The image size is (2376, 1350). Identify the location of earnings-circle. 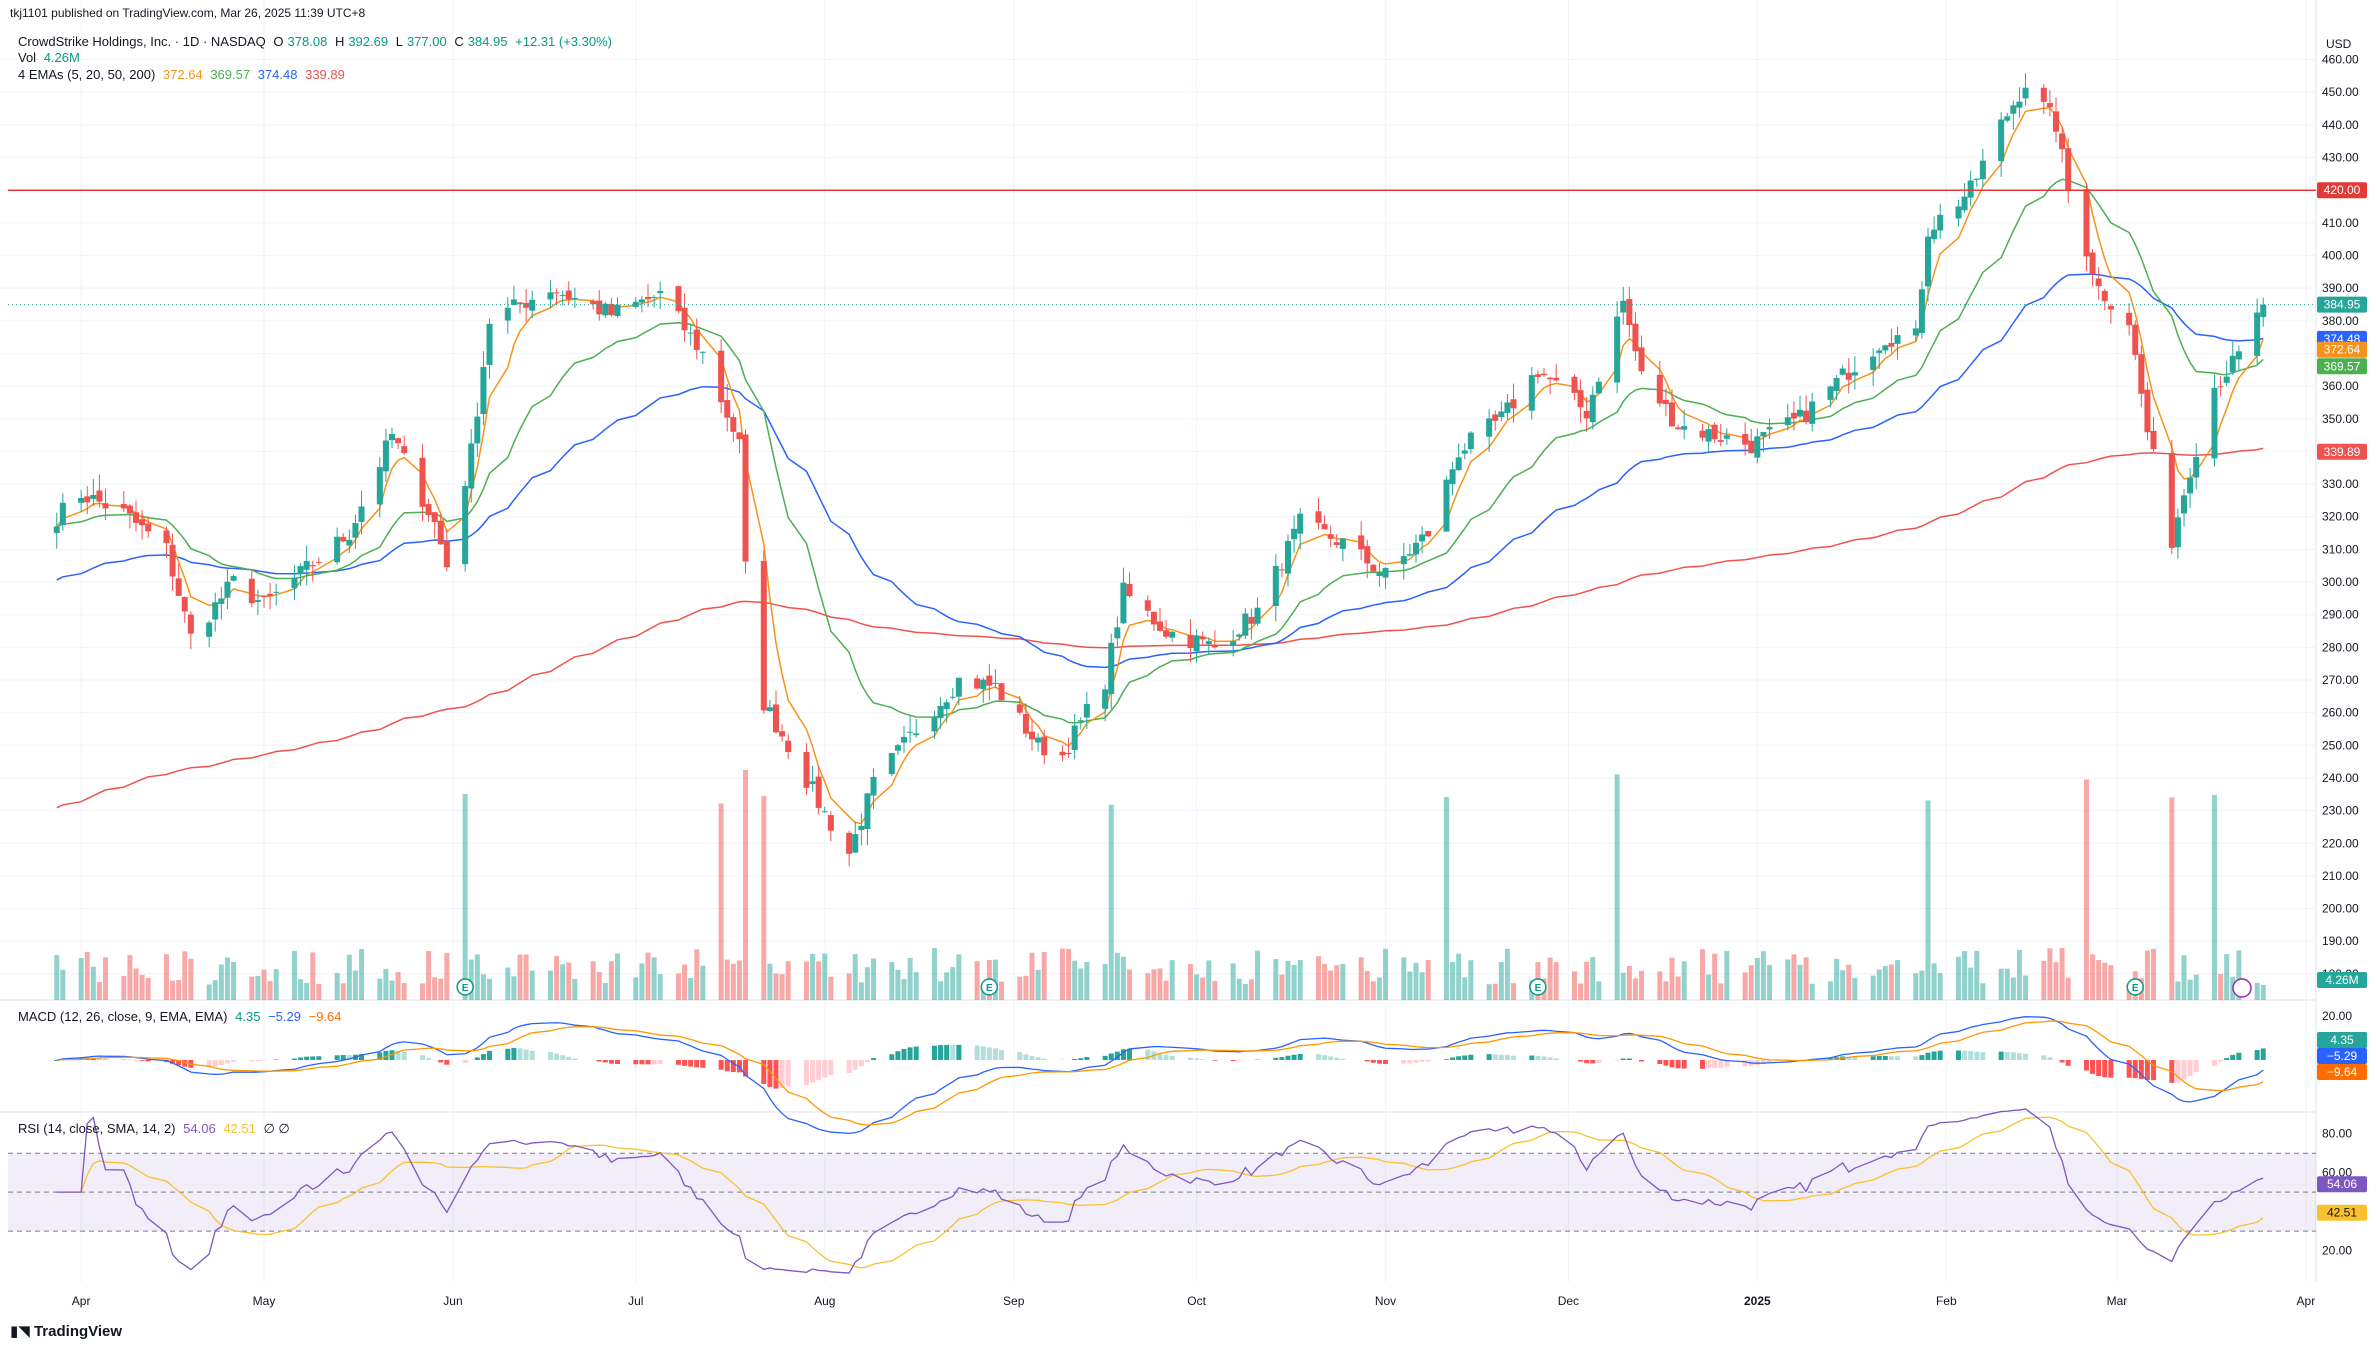
(2135, 987).